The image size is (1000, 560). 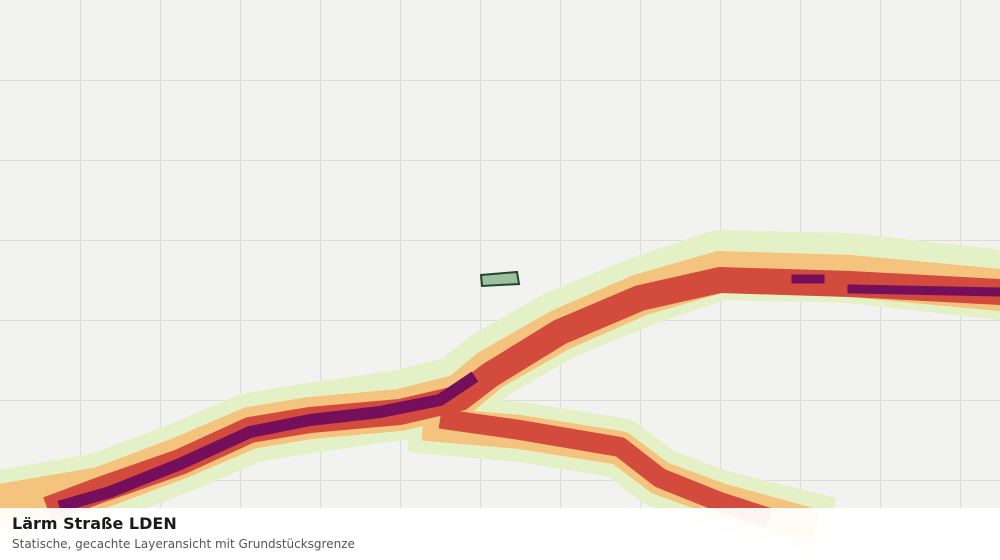 I want to click on property-boundary, so click(x=500, y=279).